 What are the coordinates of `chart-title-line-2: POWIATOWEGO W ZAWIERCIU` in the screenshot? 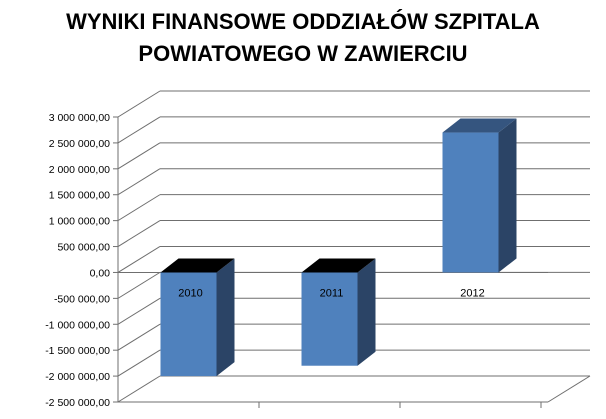 It's located at (303, 53).